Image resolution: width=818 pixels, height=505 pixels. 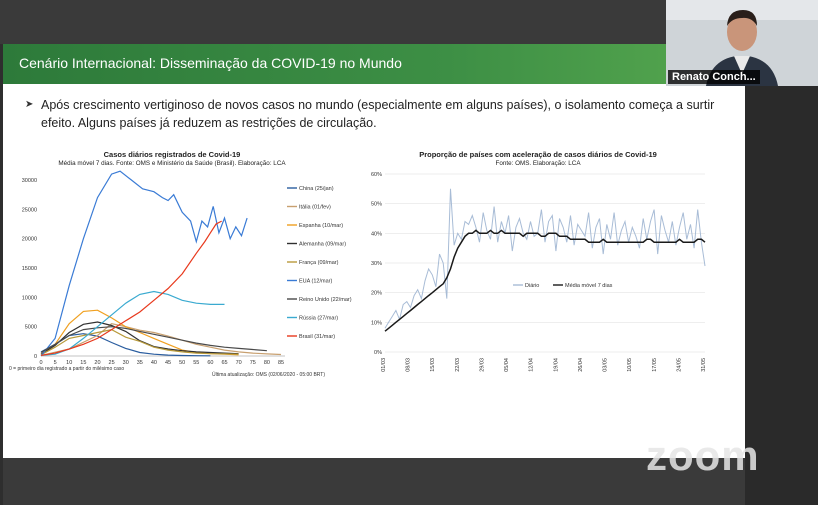 I want to click on chart1-legend-label: Alemanha (09/mar), so click(x=322, y=245).